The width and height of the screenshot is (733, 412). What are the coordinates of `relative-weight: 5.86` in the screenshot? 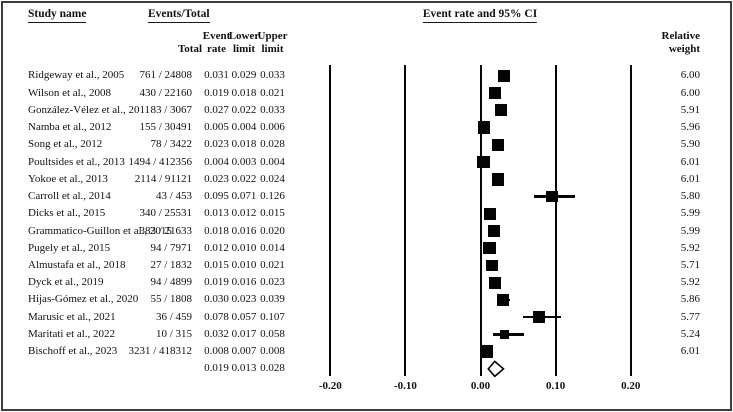 It's located at (690, 299).